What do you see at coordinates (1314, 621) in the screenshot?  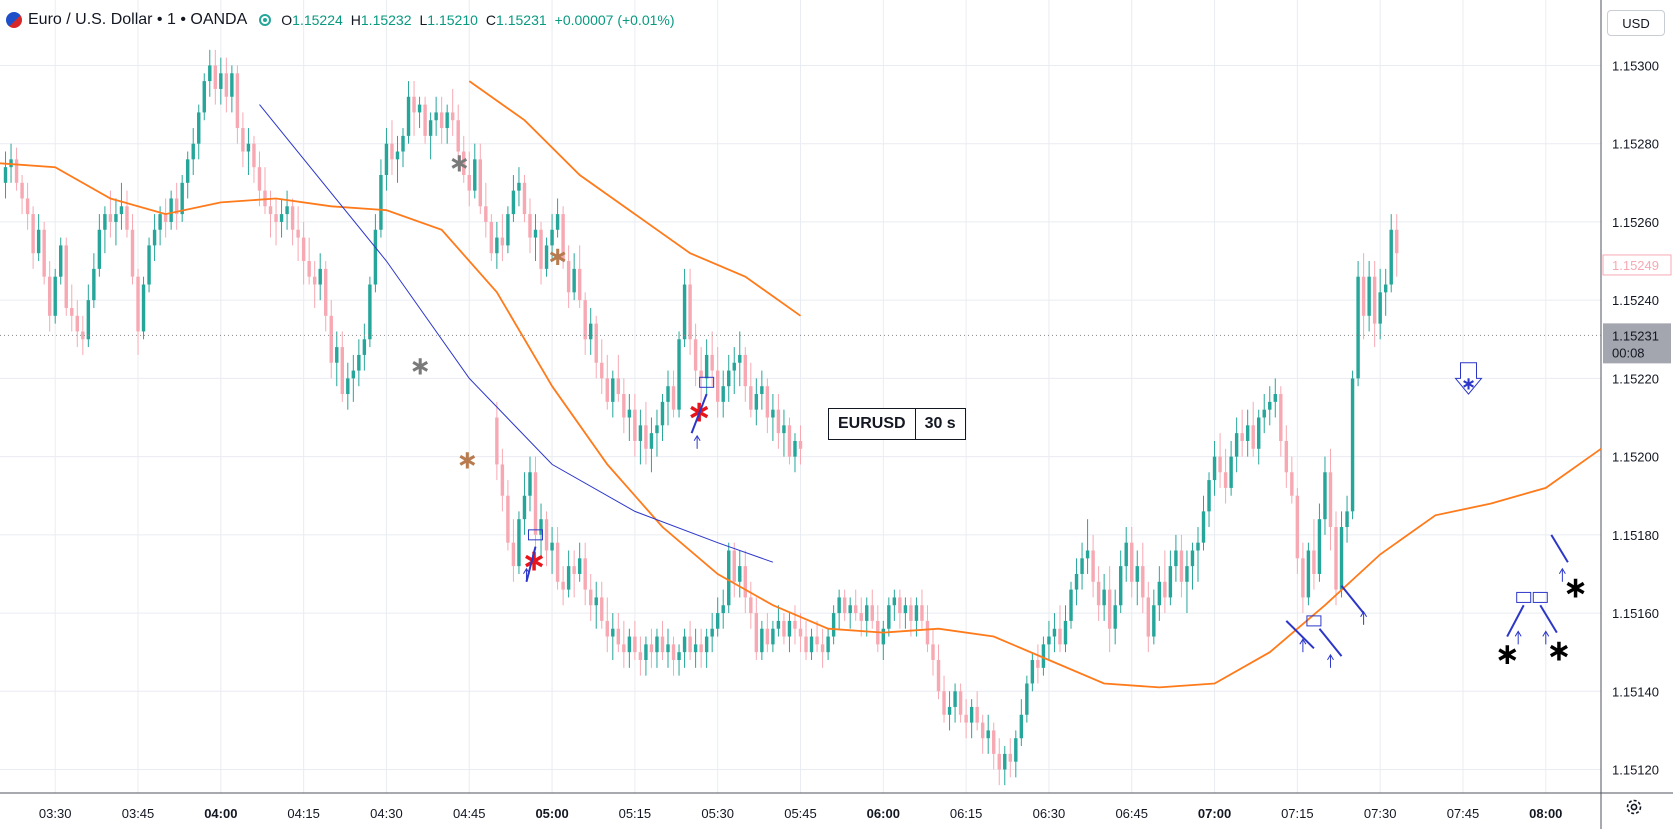 I see `signal-box-mark` at bounding box center [1314, 621].